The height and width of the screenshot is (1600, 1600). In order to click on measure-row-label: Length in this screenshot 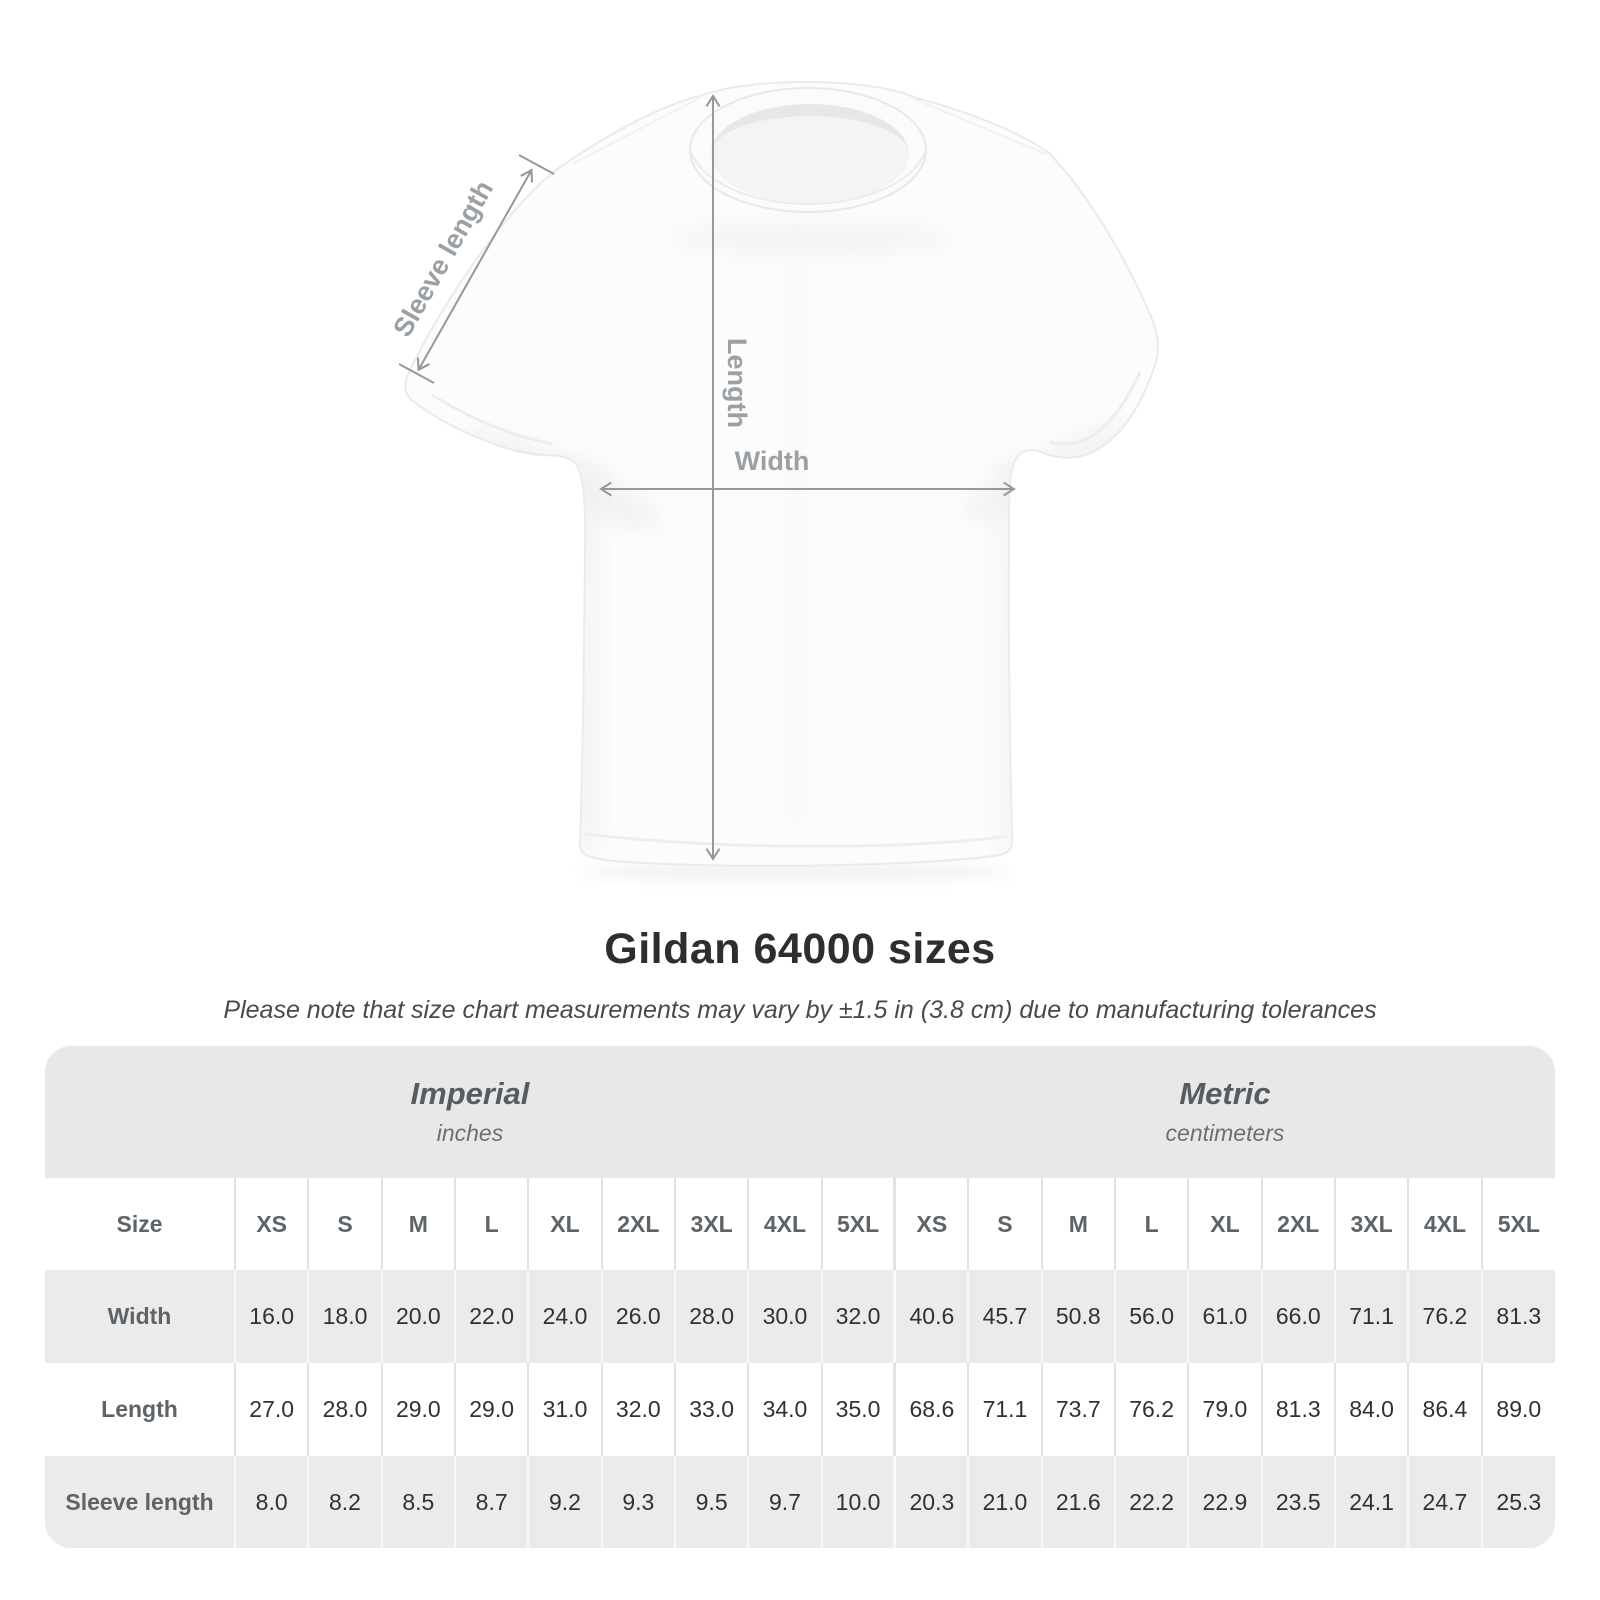, I will do `click(139, 1409)`.